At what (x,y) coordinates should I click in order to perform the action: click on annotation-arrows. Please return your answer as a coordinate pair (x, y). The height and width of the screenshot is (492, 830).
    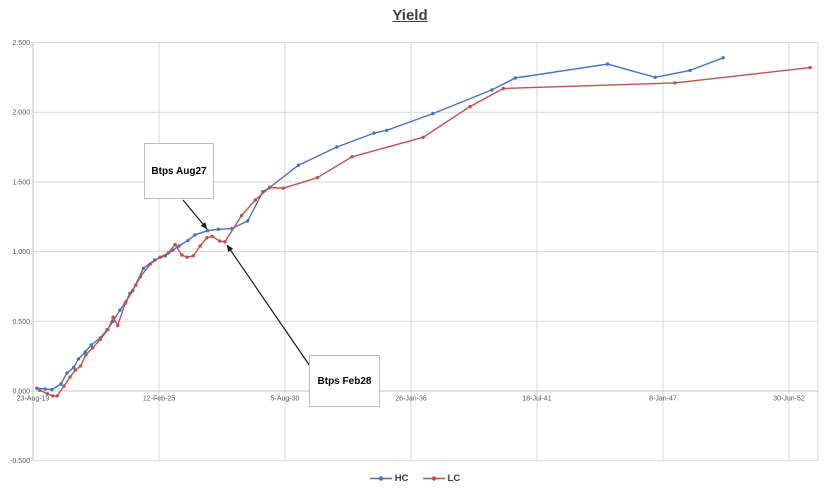
    Looking at the image, I should click on (247, 284).